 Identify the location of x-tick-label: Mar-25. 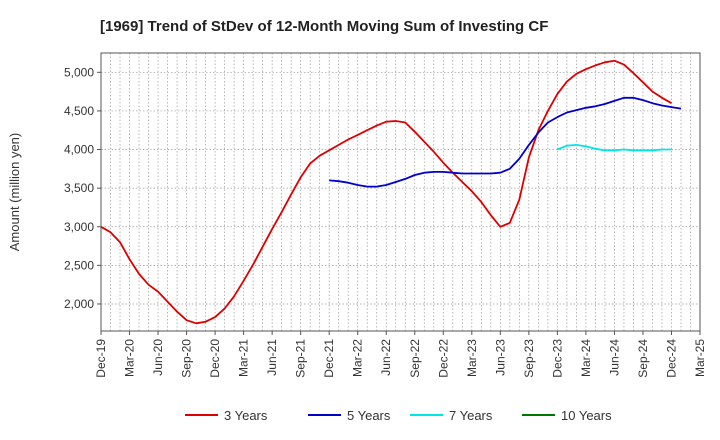
(700, 358).